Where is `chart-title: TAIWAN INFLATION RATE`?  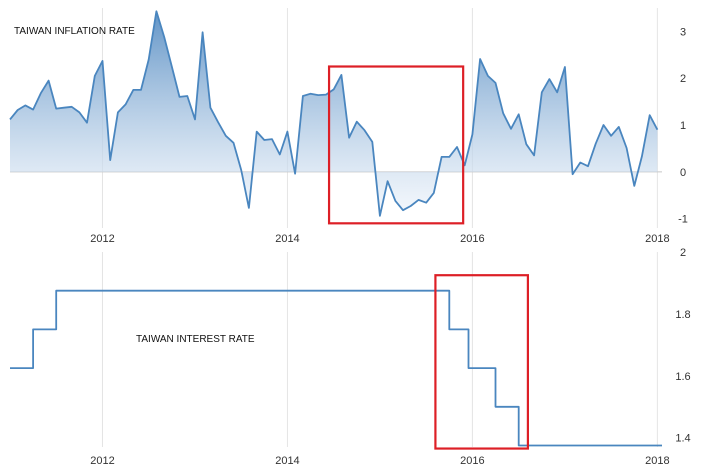
chart-title: TAIWAN INFLATION RATE is located at coordinates (74, 31).